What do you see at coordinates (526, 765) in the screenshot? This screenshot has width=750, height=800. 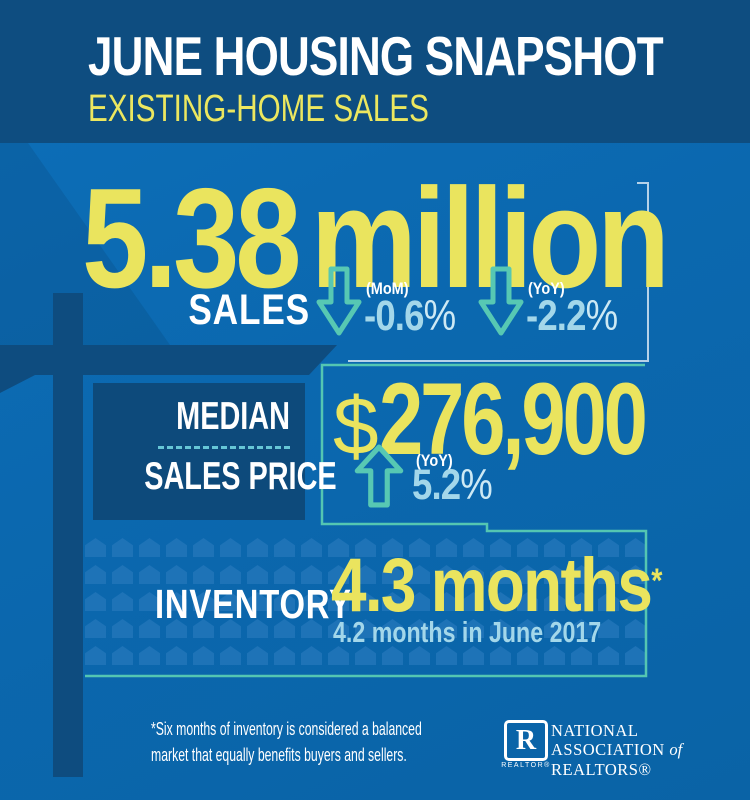 I see `realtor-logo-caption: REALTOR®` at bounding box center [526, 765].